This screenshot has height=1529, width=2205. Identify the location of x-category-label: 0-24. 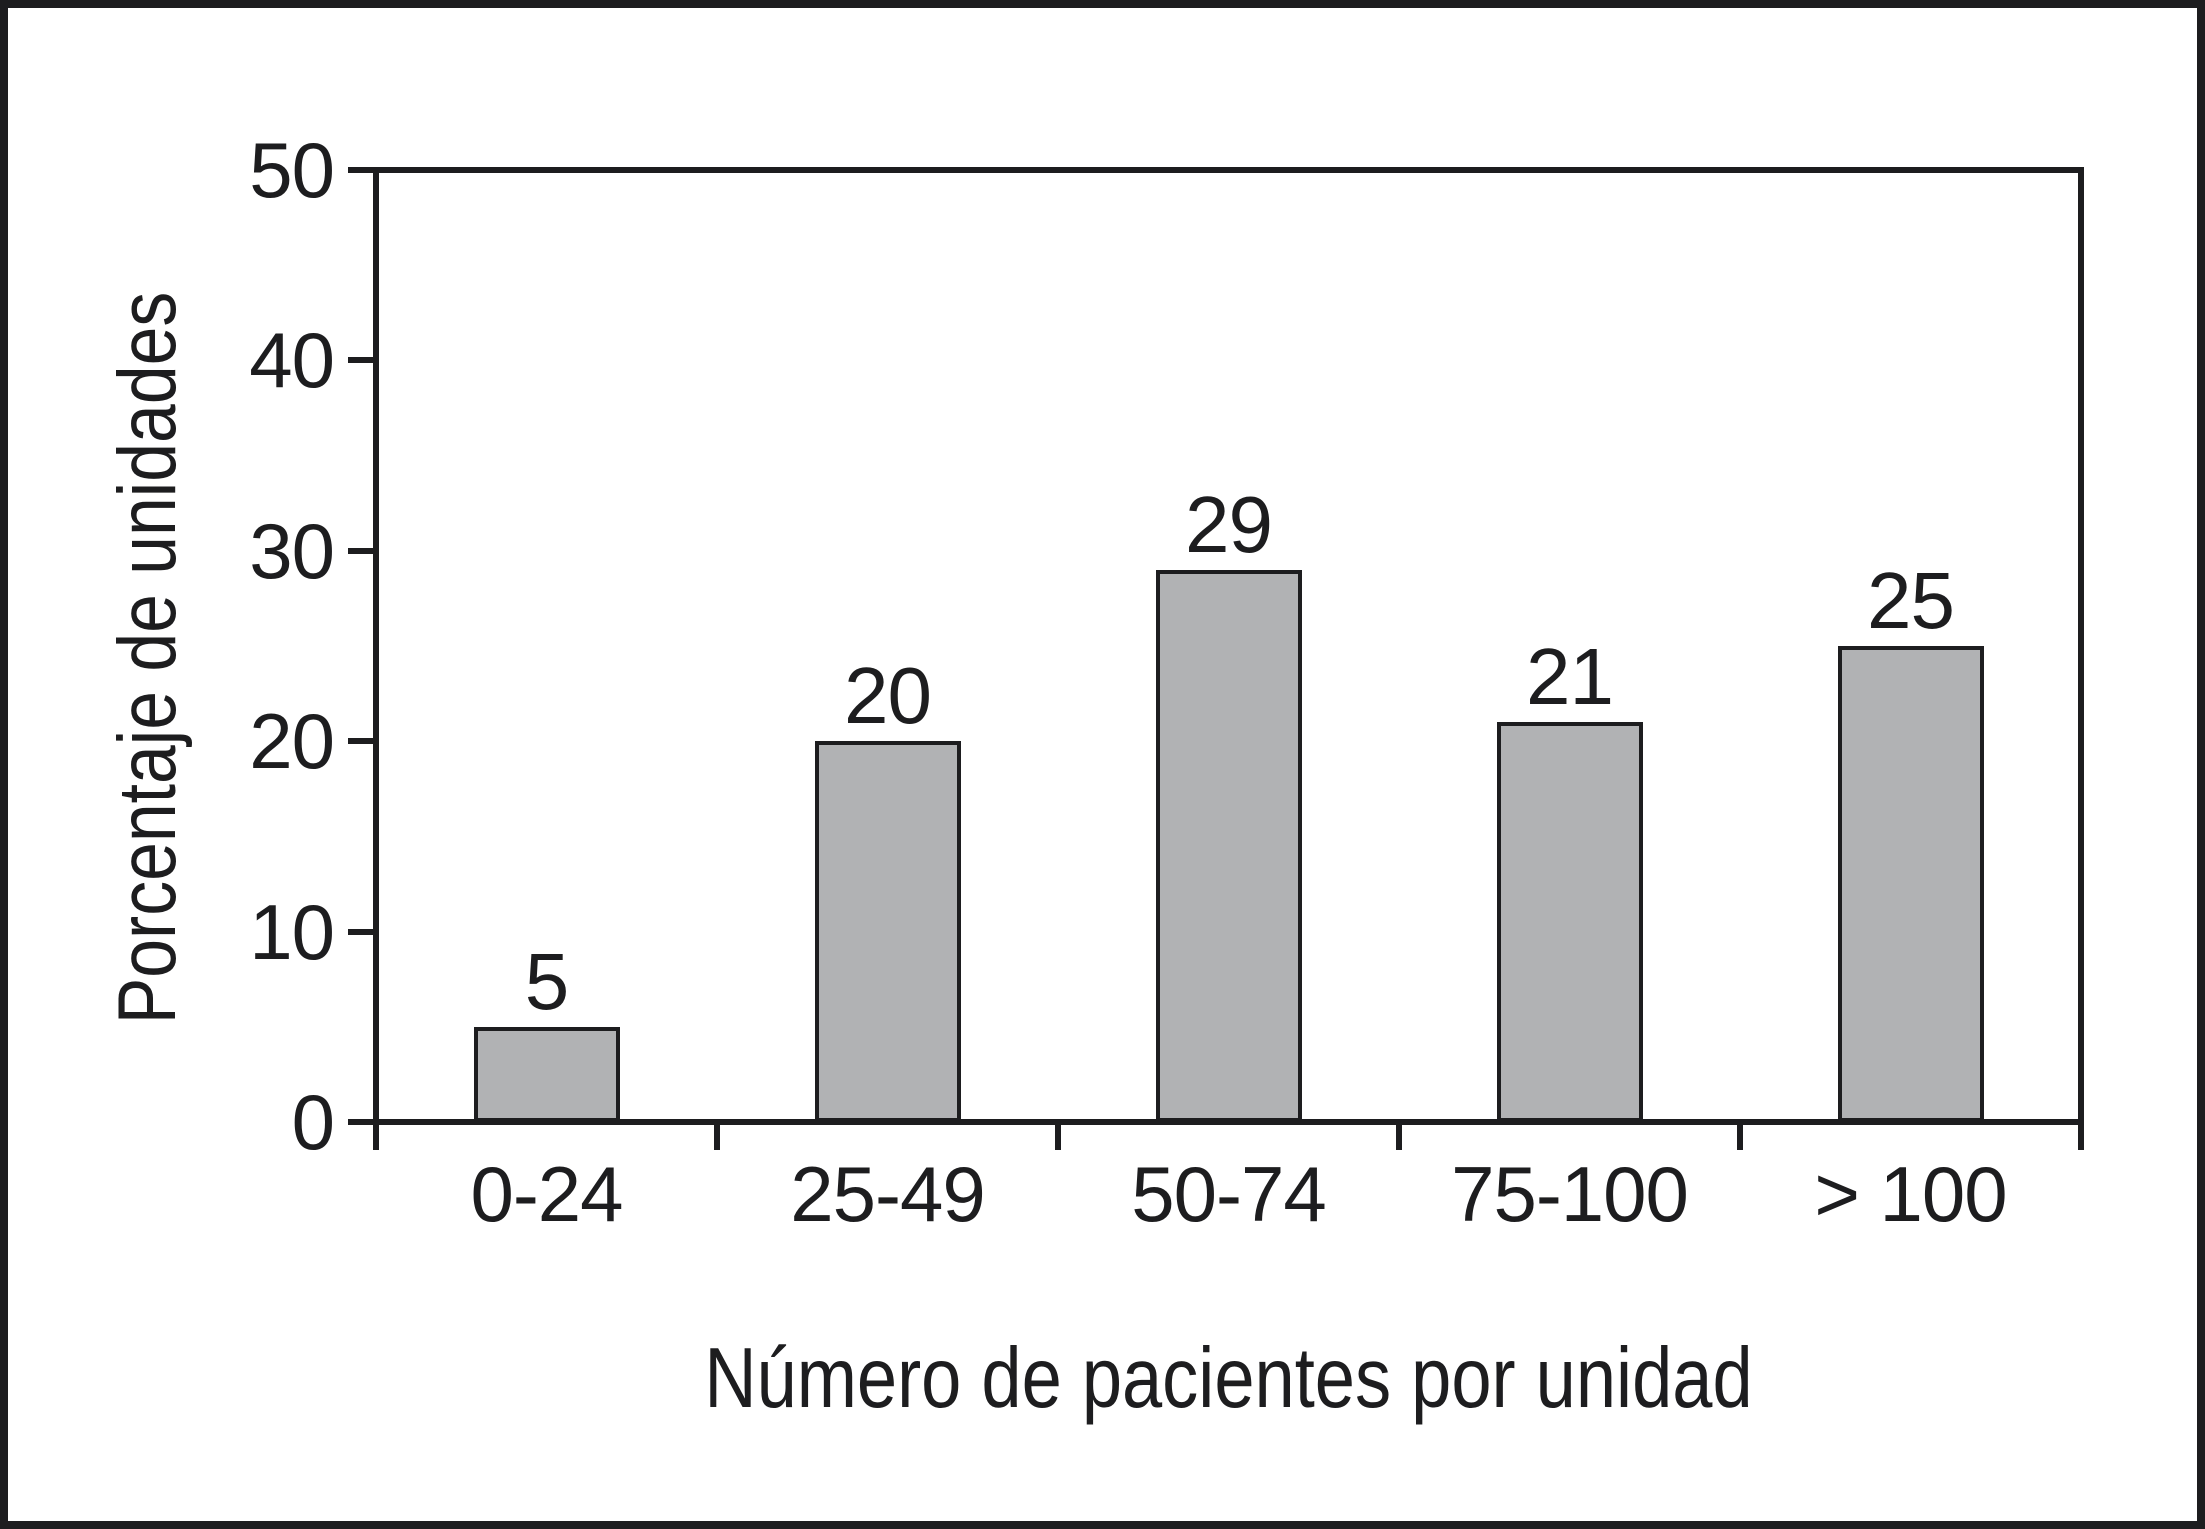
(546, 1194).